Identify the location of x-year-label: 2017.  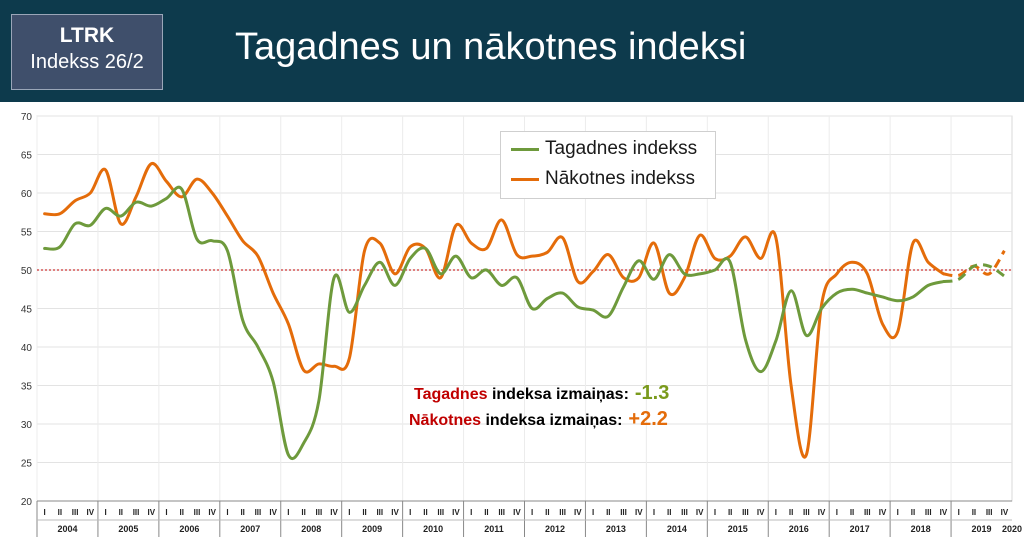
(860, 529).